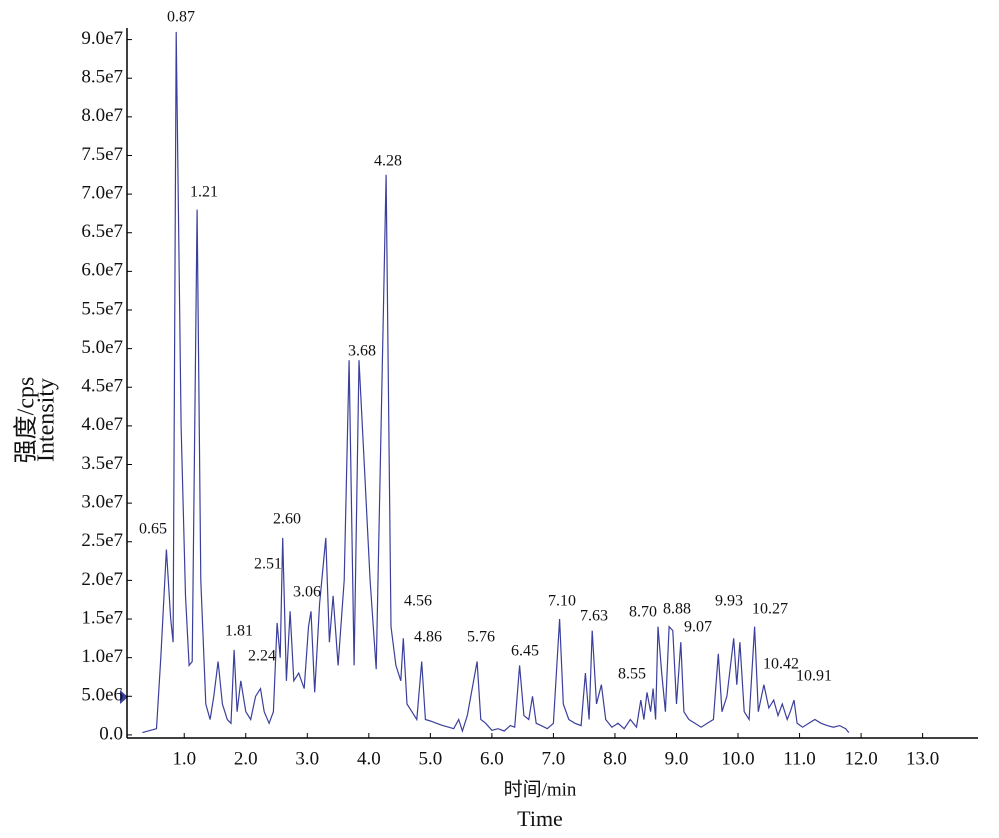 The height and width of the screenshot is (838, 999). What do you see at coordinates (102, 463) in the screenshot?
I see `y-tick-label: 3.5e7` at bounding box center [102, 463].